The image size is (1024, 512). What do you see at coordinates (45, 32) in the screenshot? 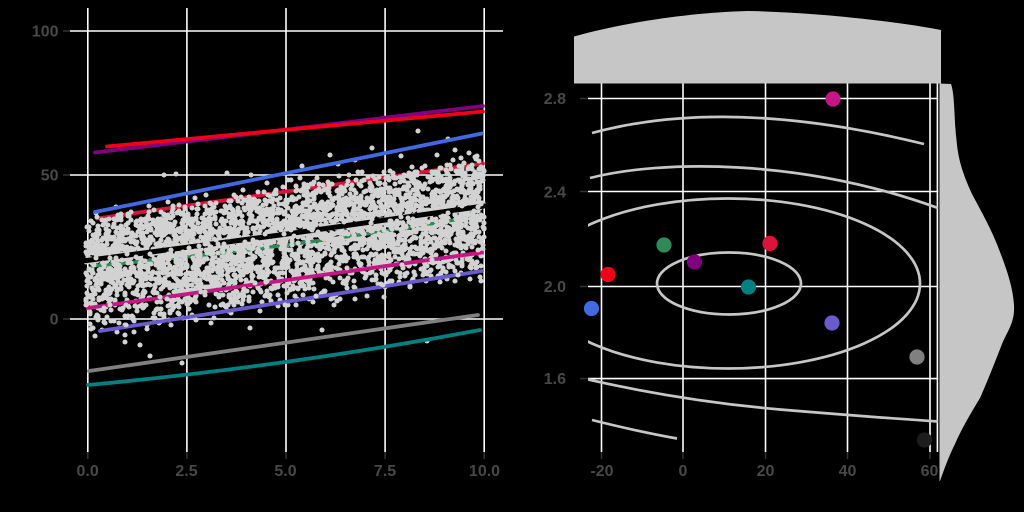
I see `svg-text: 100` at bounding box center [45, 32].